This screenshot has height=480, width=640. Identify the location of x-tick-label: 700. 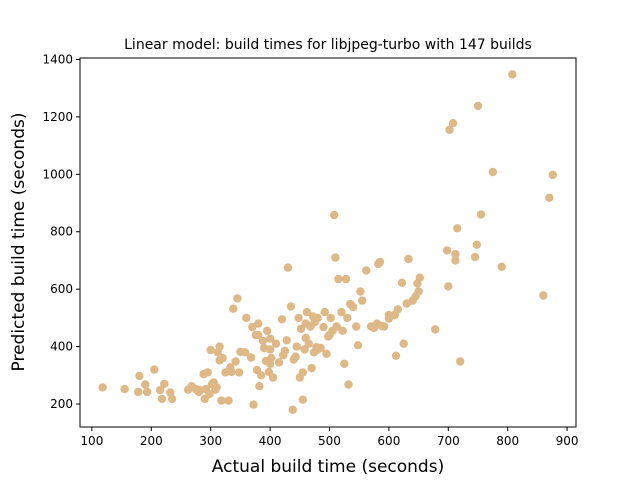
(448, 441).